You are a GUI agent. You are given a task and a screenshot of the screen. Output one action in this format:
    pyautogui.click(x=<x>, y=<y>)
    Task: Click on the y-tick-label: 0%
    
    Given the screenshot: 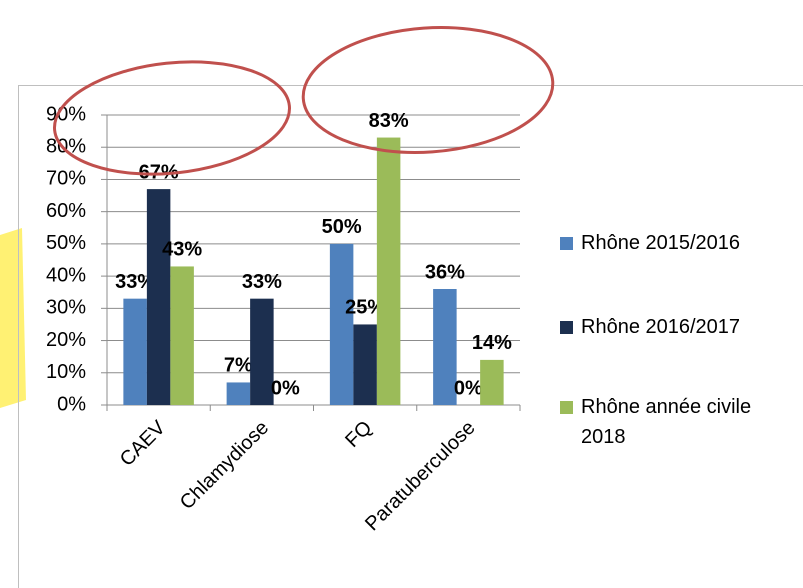 What is the action you would take?
    pyautogui.click(x=71, y=404)
    